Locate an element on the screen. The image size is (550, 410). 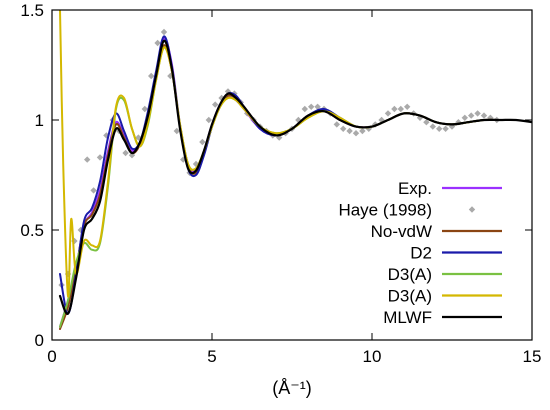
legend-label: Haye (1998) is located at coordinates (385, 210).